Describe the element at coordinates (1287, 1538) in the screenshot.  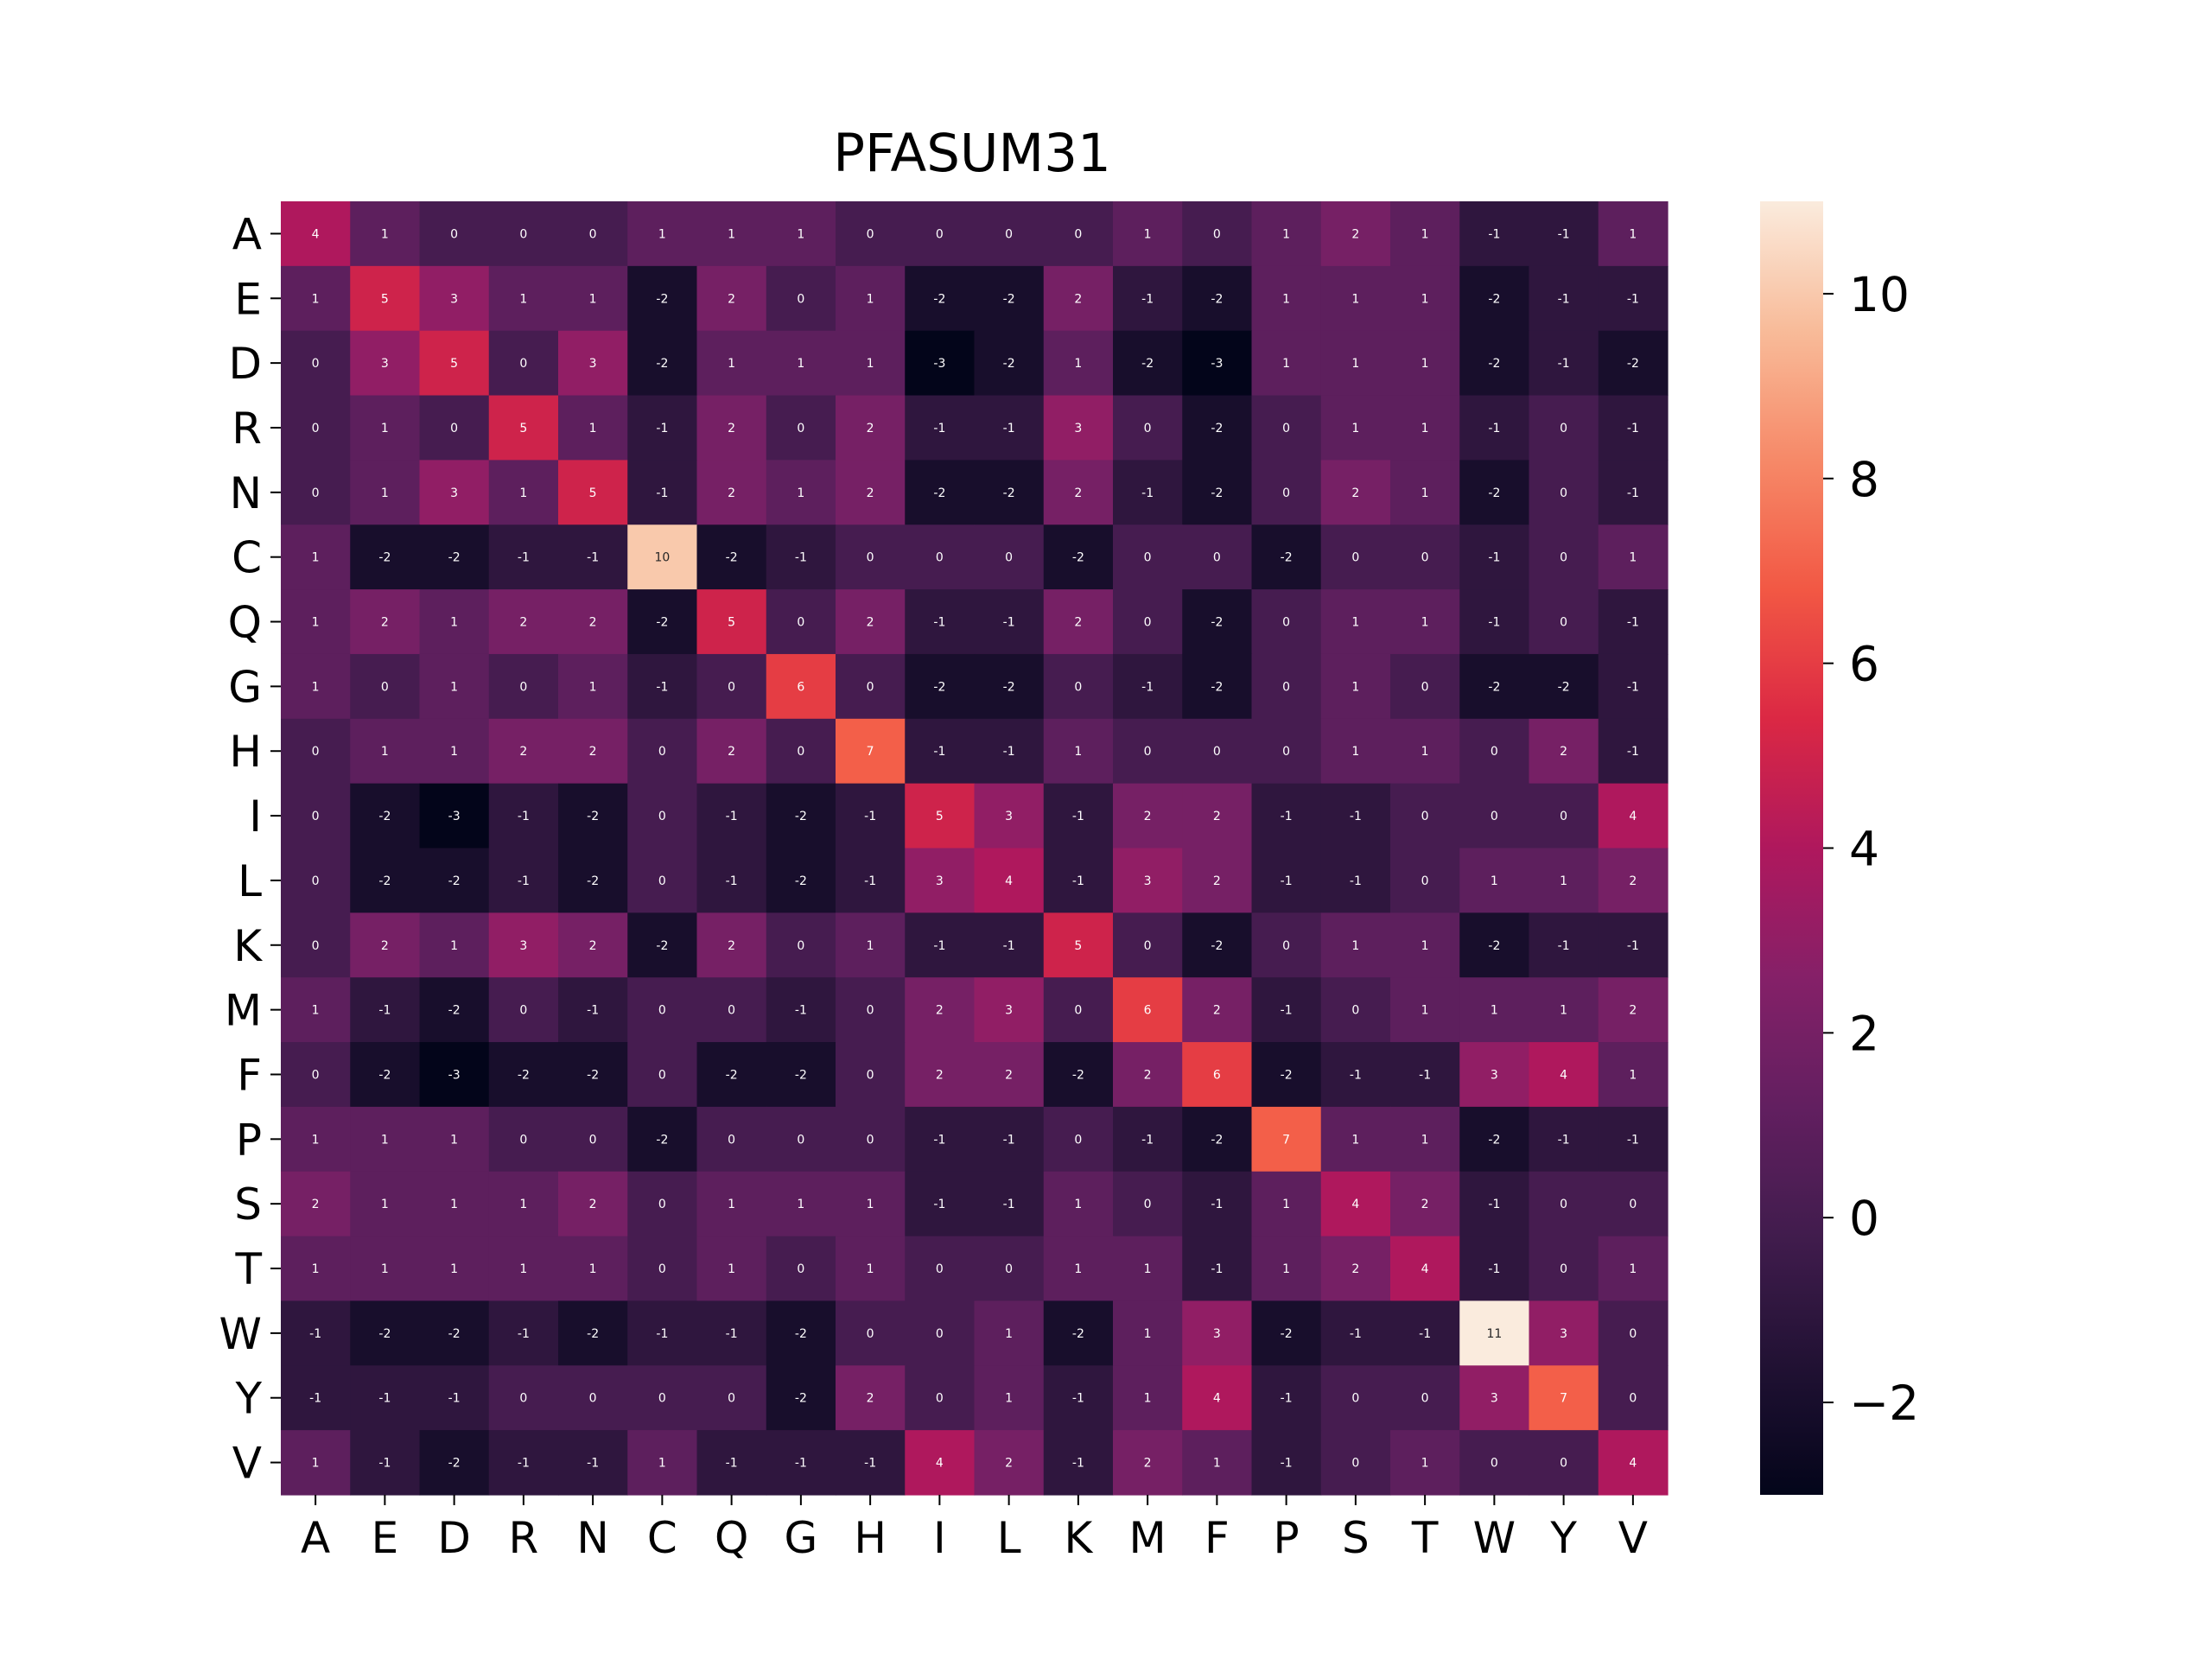
I see `x-tick-label: P` at that location.